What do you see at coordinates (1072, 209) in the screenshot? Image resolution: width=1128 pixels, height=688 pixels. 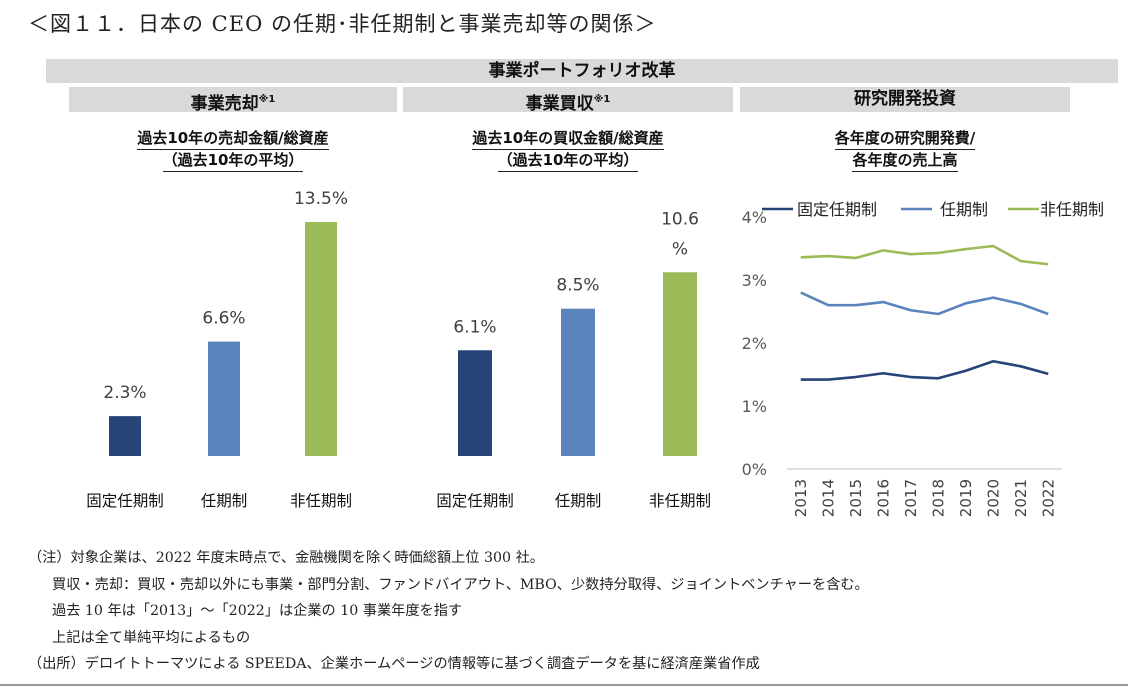 I see `legend-label: 非任期制` at bounding box center [1072, 209].